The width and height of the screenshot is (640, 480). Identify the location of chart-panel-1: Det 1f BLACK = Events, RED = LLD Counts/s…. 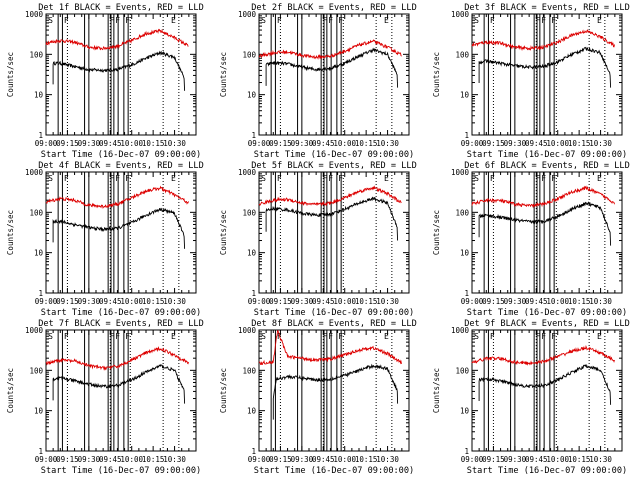
(105, 81).